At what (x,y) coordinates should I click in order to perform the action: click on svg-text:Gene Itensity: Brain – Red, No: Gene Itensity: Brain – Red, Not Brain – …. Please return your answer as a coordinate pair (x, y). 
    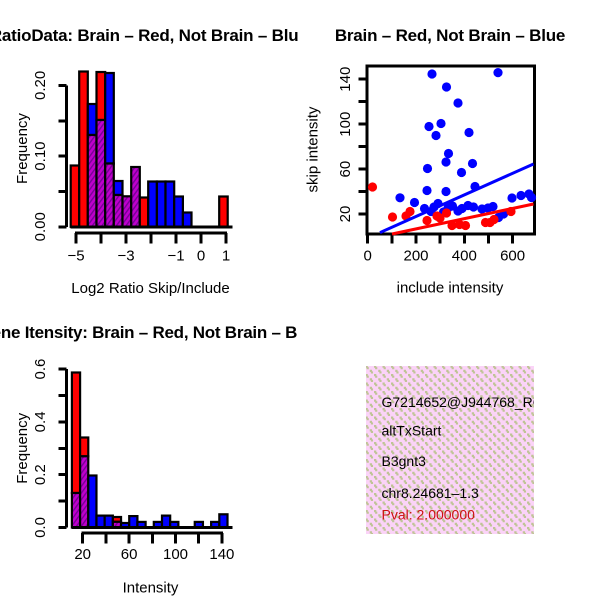
    Looking at the image, I should click on (160, 332).